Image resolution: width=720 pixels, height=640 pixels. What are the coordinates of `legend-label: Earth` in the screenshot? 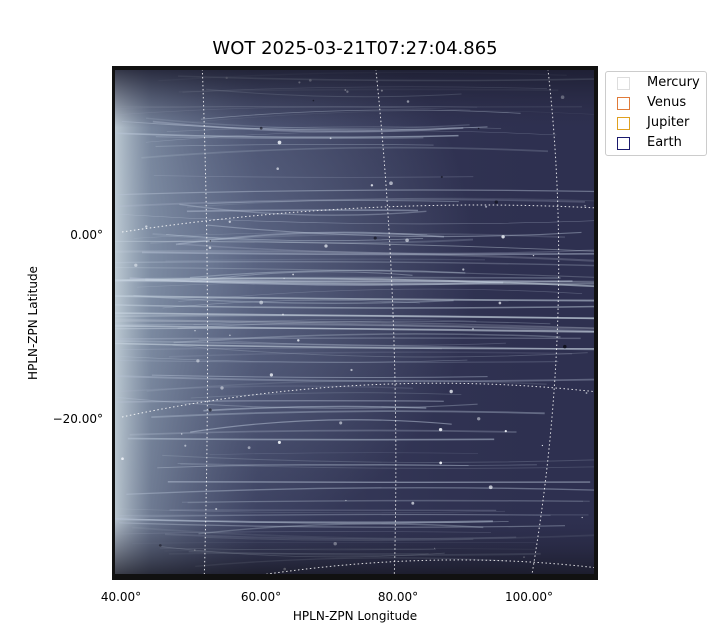 It's located at (664, 142).